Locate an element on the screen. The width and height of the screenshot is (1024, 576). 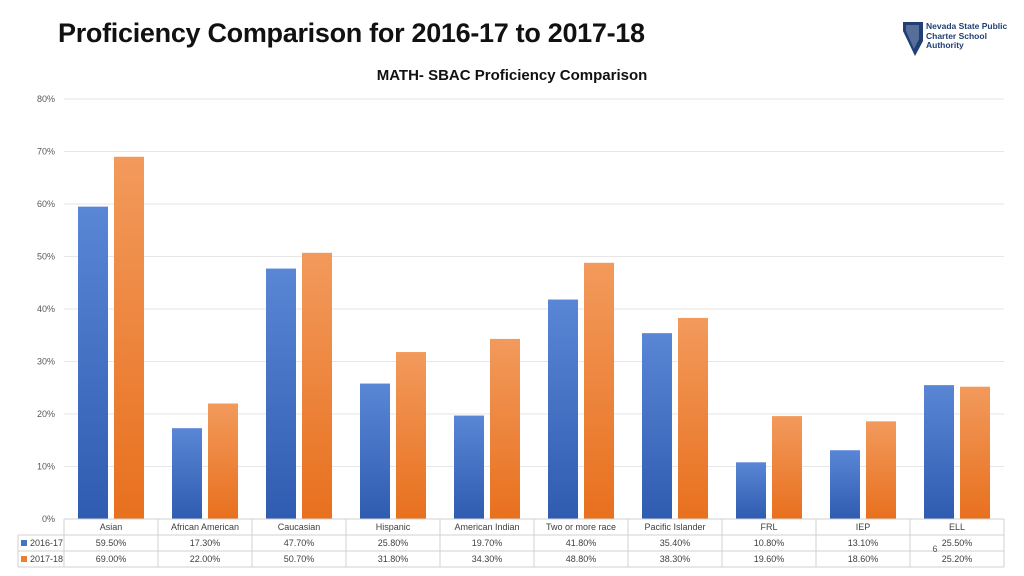
nevada-state-icon is located at coordinates (913, 39).